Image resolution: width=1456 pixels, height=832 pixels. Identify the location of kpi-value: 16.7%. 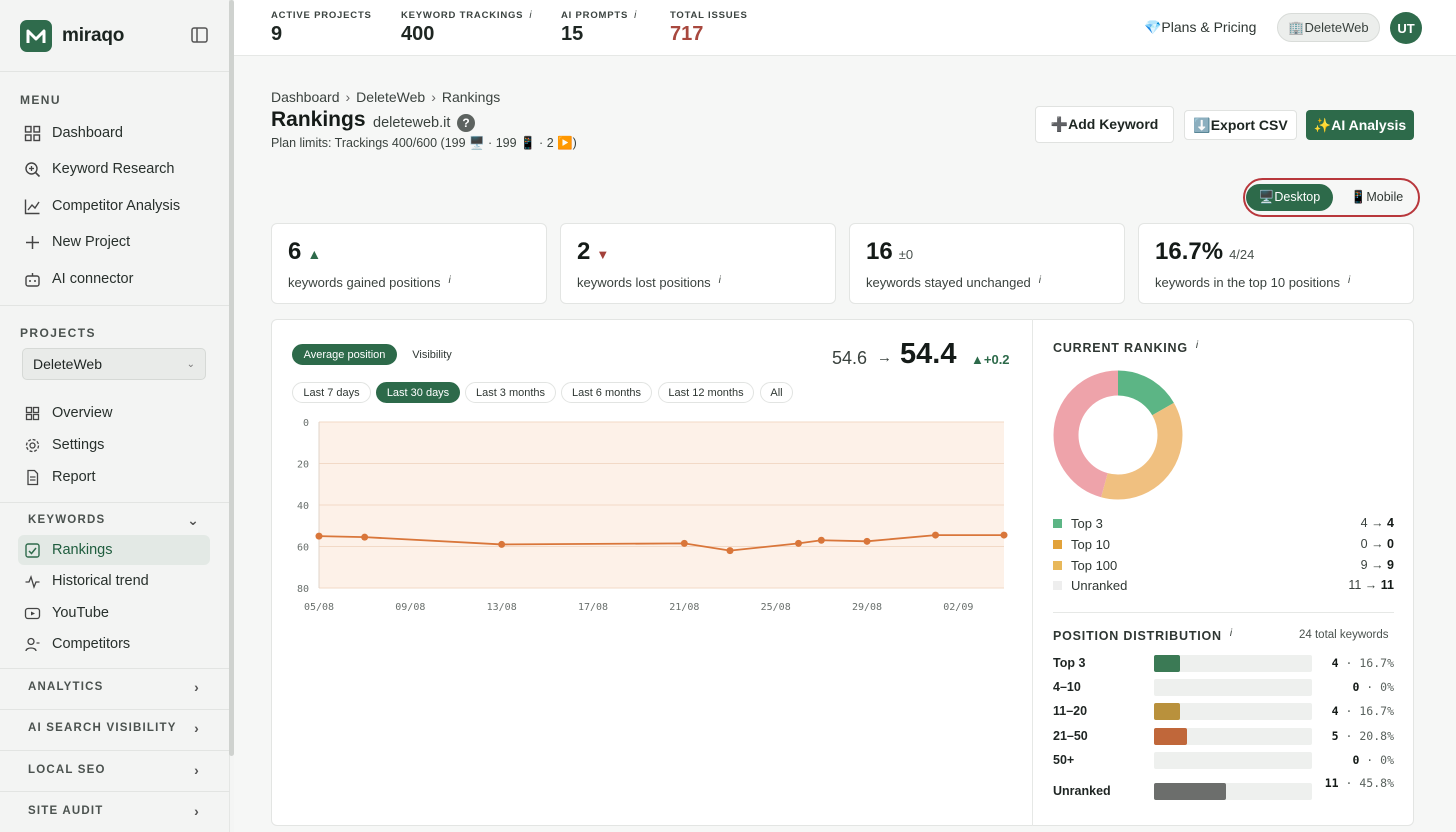
(1189, 251).